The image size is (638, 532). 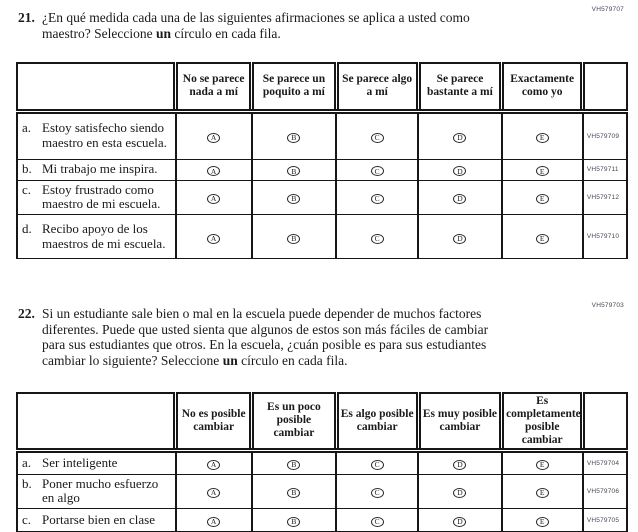 I want to click on item-text: Poner mucho esfuerzo en algo, so click(x=100, y=490).